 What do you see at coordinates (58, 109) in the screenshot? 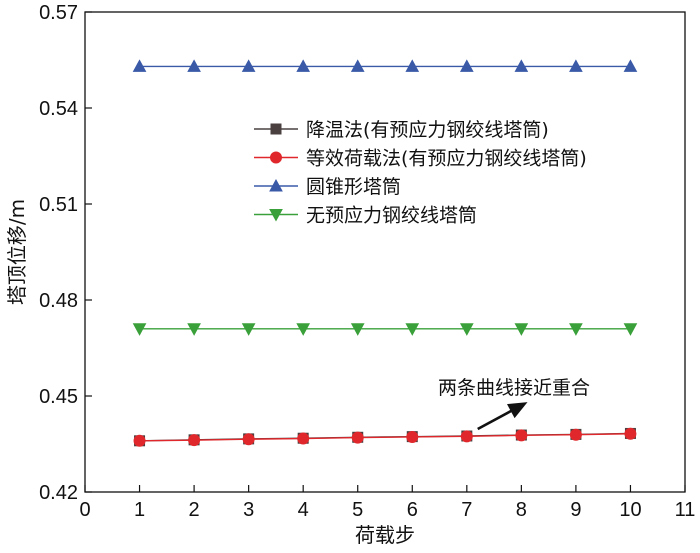
I see `y-tick-label: 0.54` at bounding box center [58, 109].